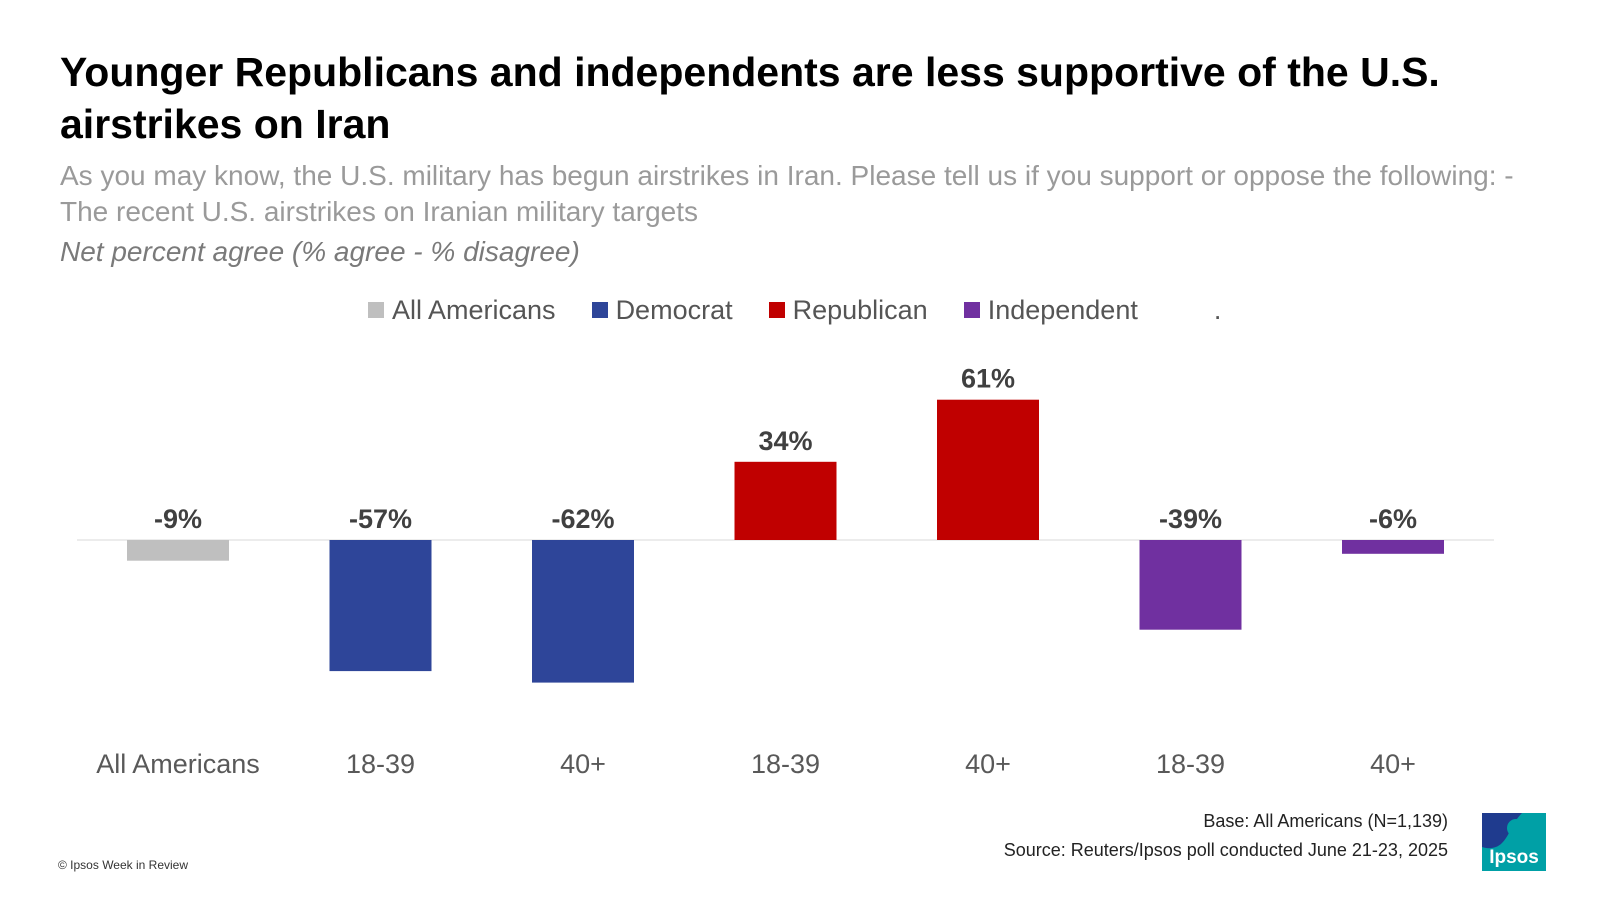  I want to click on legend-swatch-independent, so click(971, 310).